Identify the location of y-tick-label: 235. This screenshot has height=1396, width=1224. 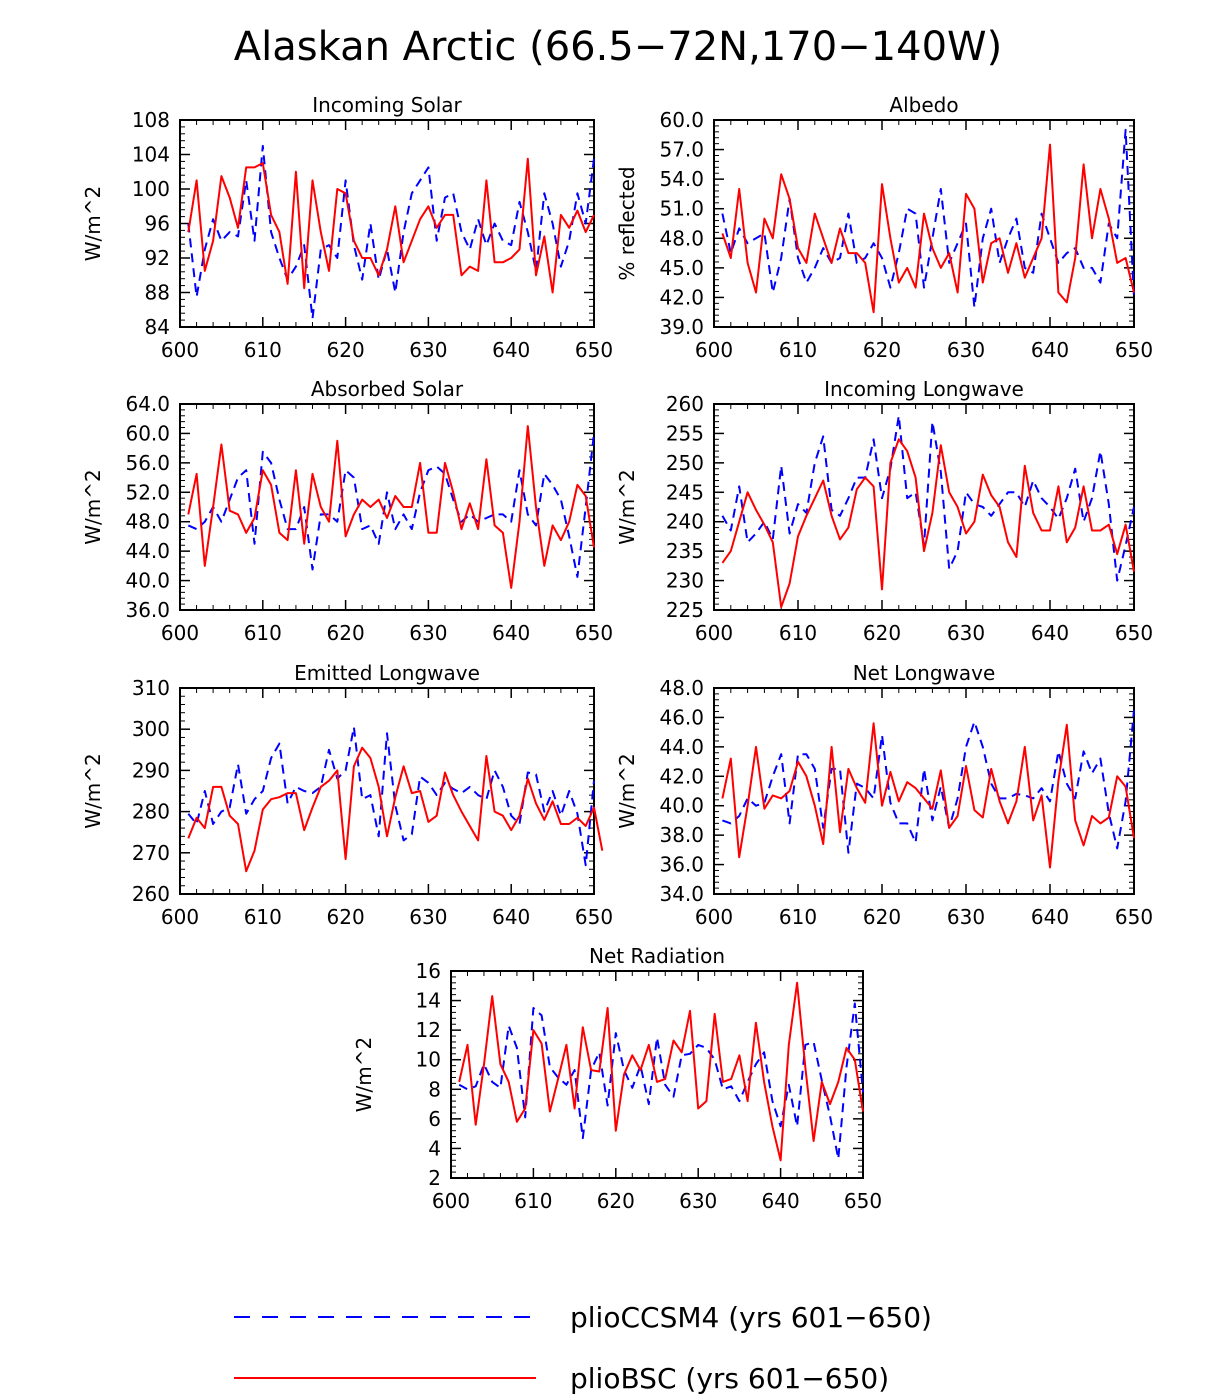
(685, 551).